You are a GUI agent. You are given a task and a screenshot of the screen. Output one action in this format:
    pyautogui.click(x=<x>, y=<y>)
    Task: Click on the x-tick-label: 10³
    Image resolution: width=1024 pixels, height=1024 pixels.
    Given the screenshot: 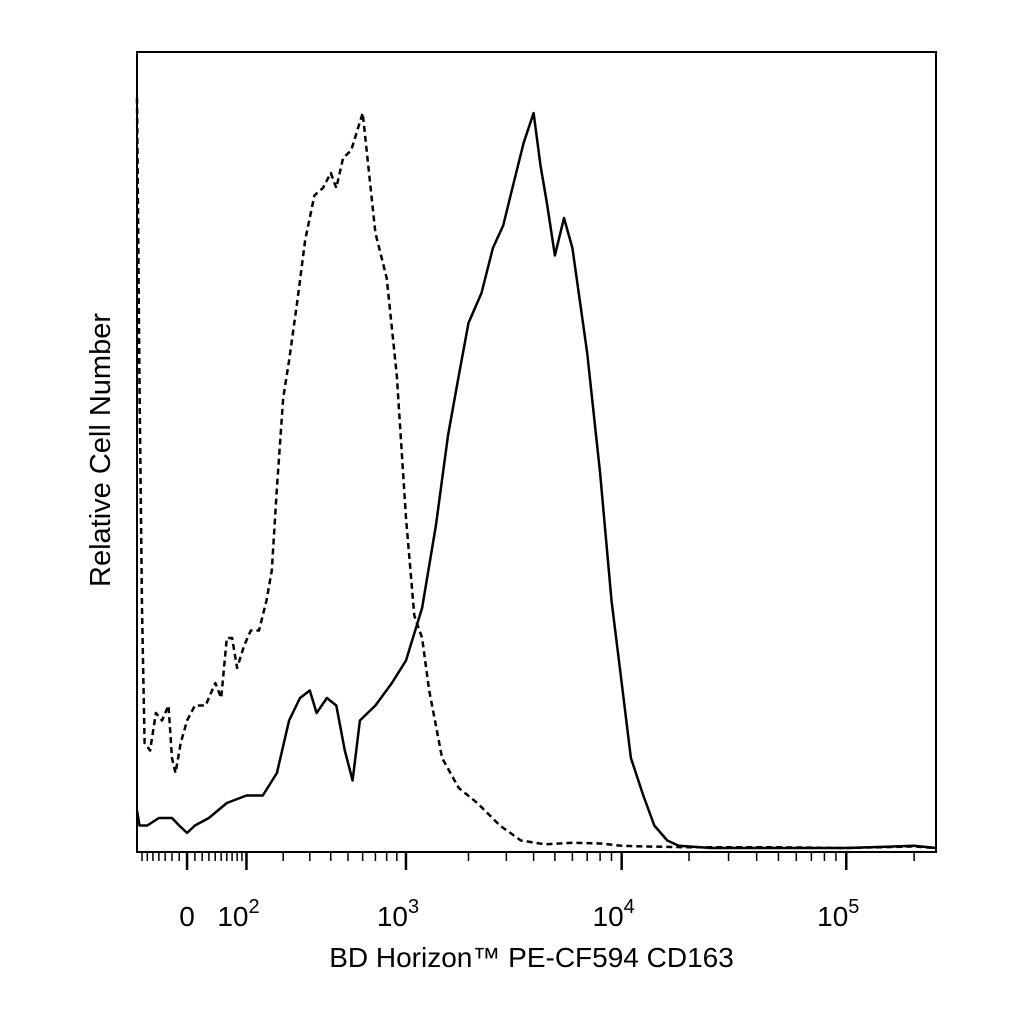 What is the action you would take?
    pyautogui.click(x=398, y=914)
    